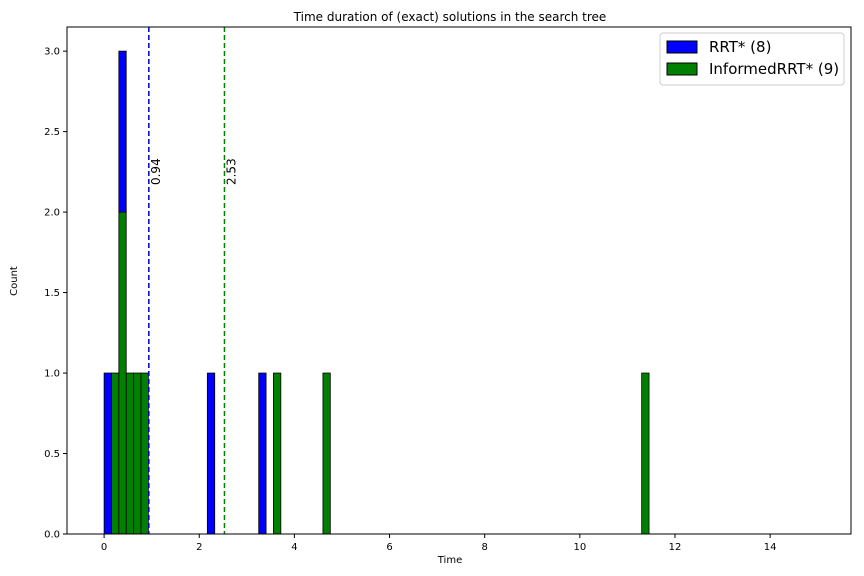 This screenshot has height=576, width=864. Describe the element at coordinates (485, 547) in the screenshot. I see `x-tick-label-4: 8` at that location.